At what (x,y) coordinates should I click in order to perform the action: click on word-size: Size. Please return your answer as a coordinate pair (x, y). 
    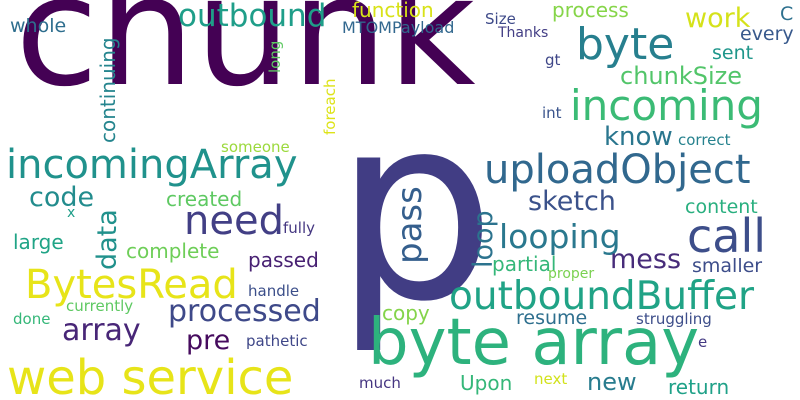
    Looking at the image, I should click on (500, 19).